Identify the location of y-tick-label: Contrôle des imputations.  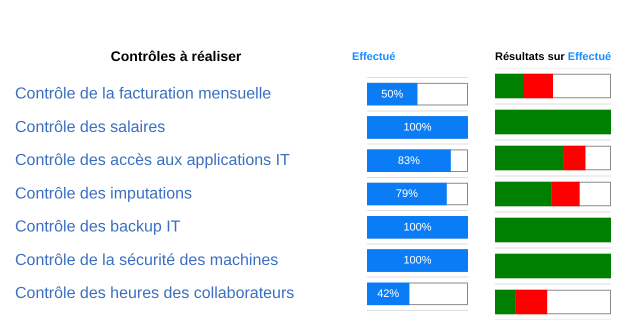
(103, 193).